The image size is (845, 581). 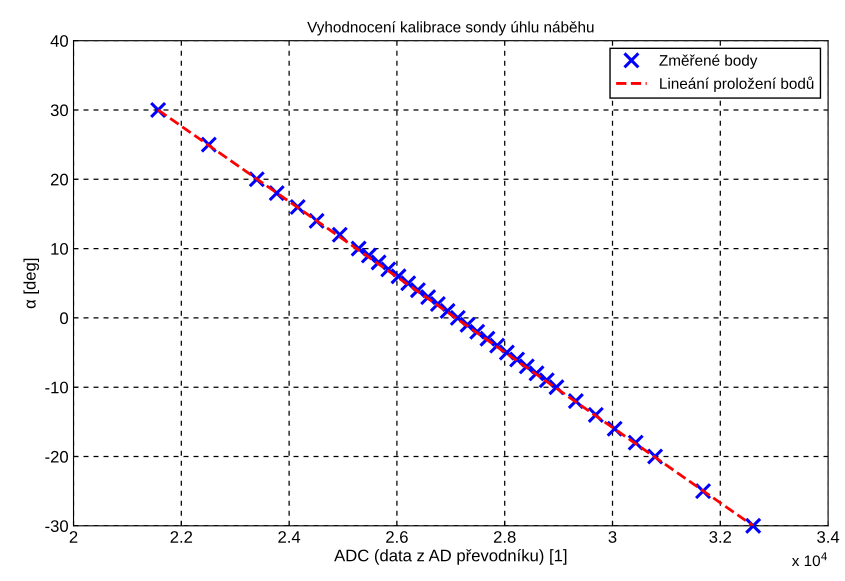 What do you see at coordinates (56, 388) in the screenshot?
I see `y-tick-label: -10` at bounding box center [56, 388].